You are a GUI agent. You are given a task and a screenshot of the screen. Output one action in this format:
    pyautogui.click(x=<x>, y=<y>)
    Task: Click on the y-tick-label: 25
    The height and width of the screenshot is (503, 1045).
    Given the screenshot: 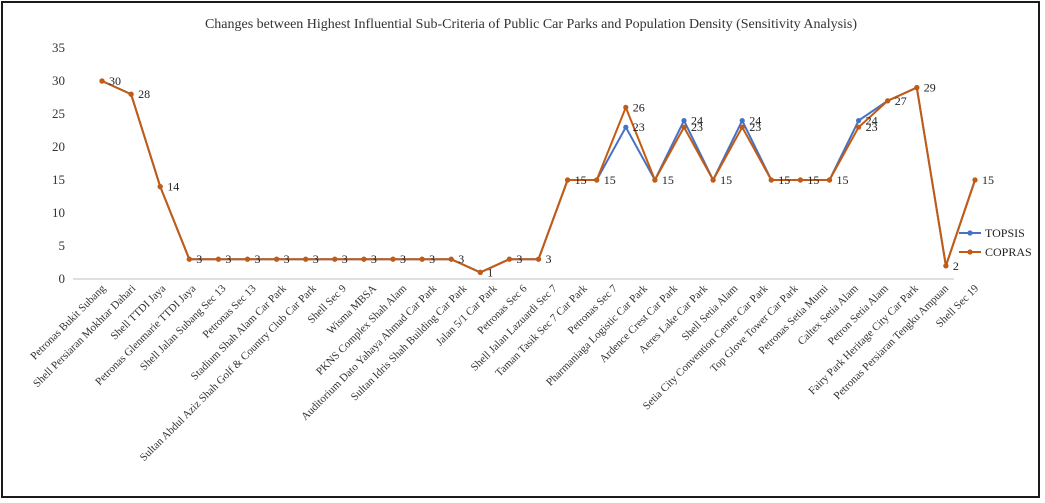 What is the action you would take?
    pyautogui.click(x=58, y=113)
    